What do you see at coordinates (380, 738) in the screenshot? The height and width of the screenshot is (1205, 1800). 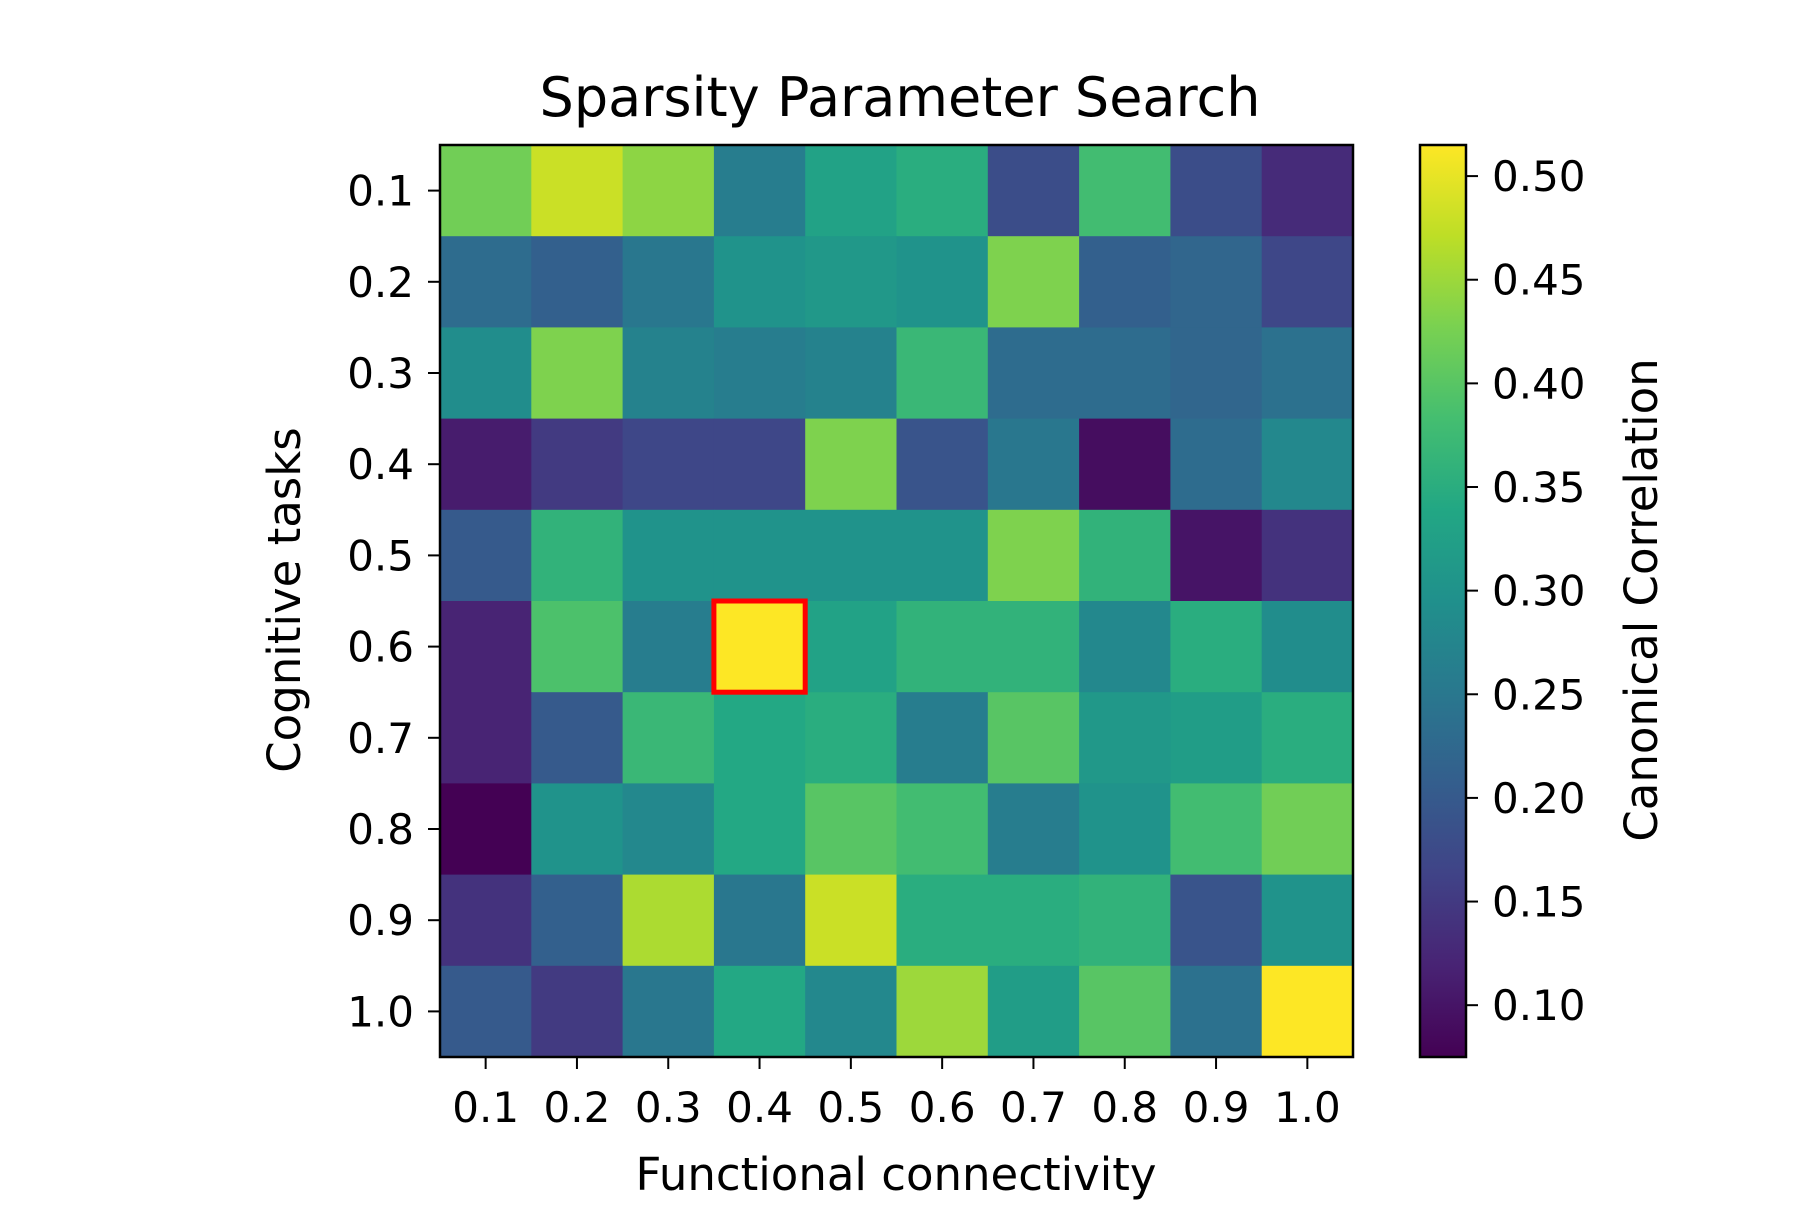 I see `y-tick-label: 0.7` at bounding box center [380, 738].